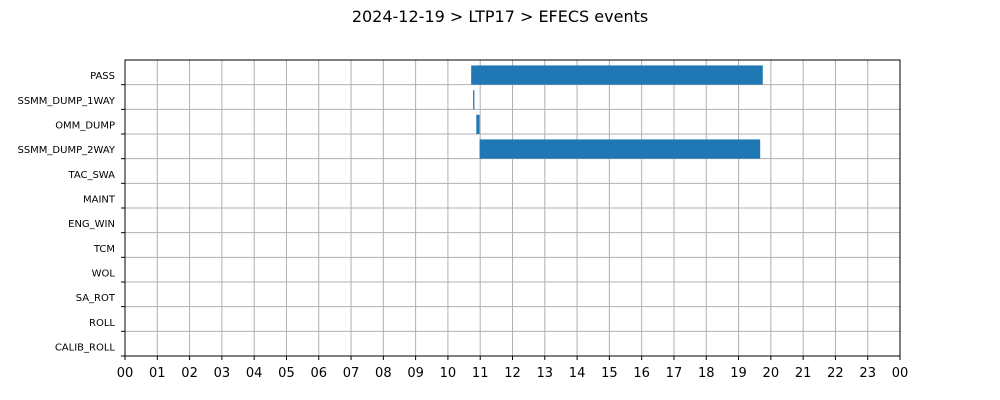  What do you see at coordinates (512, 373) in the screenshot?
I see `x-tick-label: 12` at bounding box center [512, 373].